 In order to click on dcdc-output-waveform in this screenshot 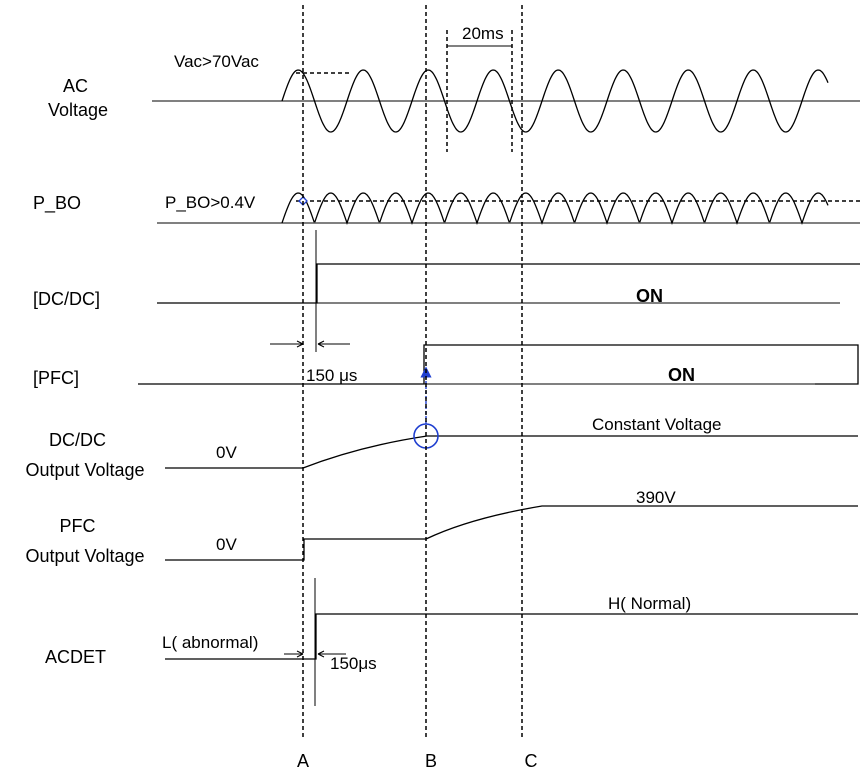, I will do `click(511, 452)`.